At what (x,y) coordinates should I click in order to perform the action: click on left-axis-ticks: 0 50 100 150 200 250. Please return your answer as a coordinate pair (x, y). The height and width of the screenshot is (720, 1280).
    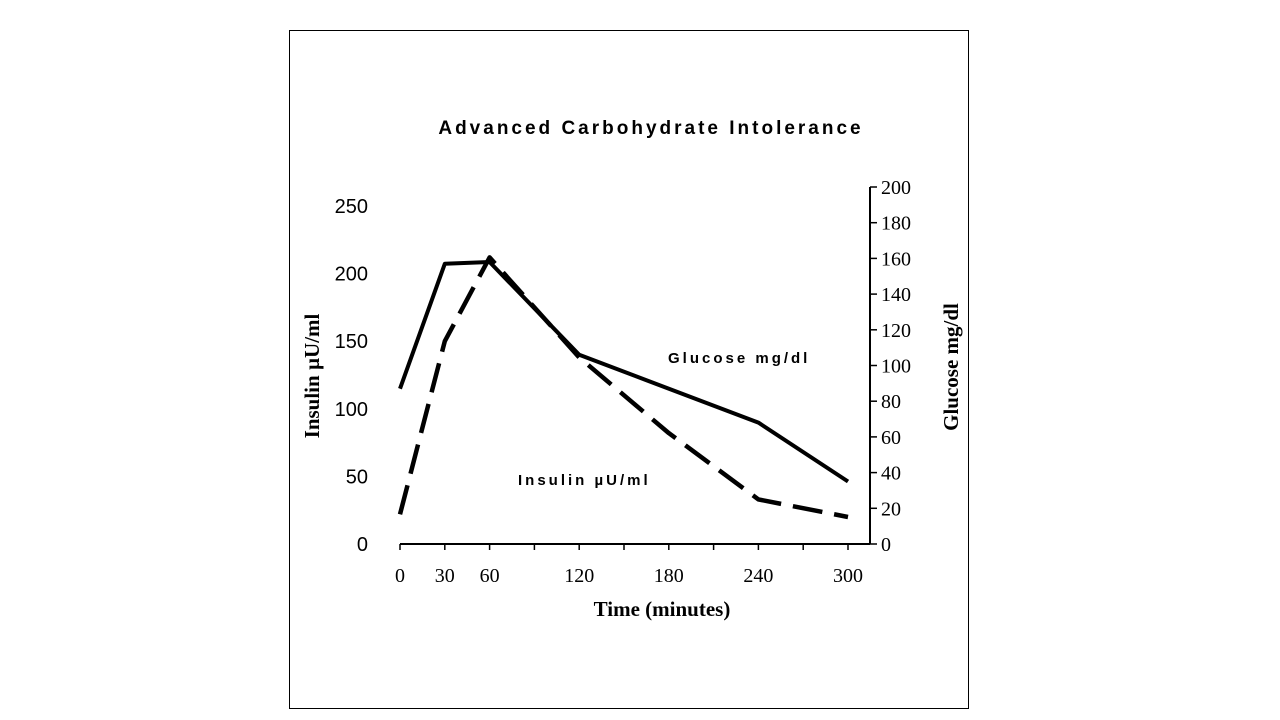
    Looking at the image, I should click on (351, 376).